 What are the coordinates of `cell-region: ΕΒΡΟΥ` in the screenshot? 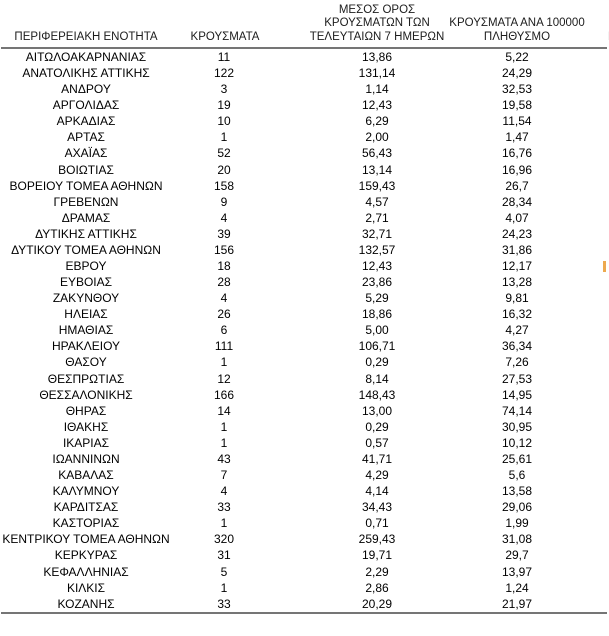 It's located at (86, 266).